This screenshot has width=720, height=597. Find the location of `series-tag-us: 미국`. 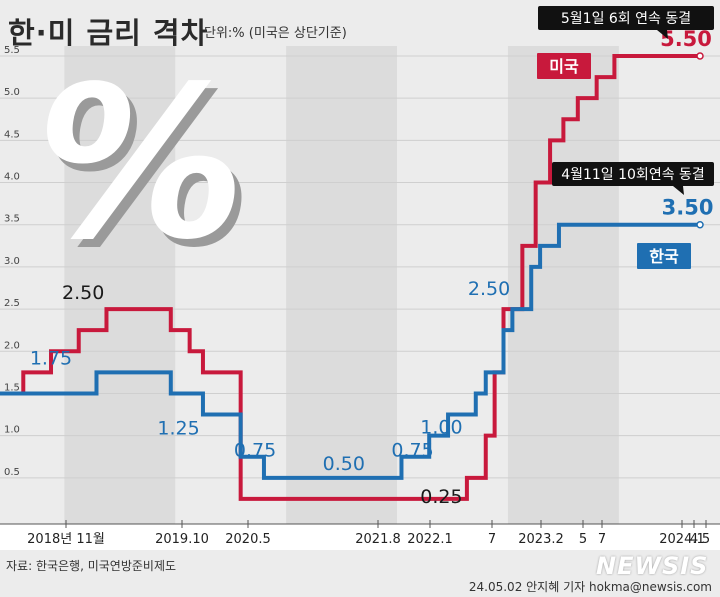

series-tag-us: 미국 is located at coordinates (564, 66).